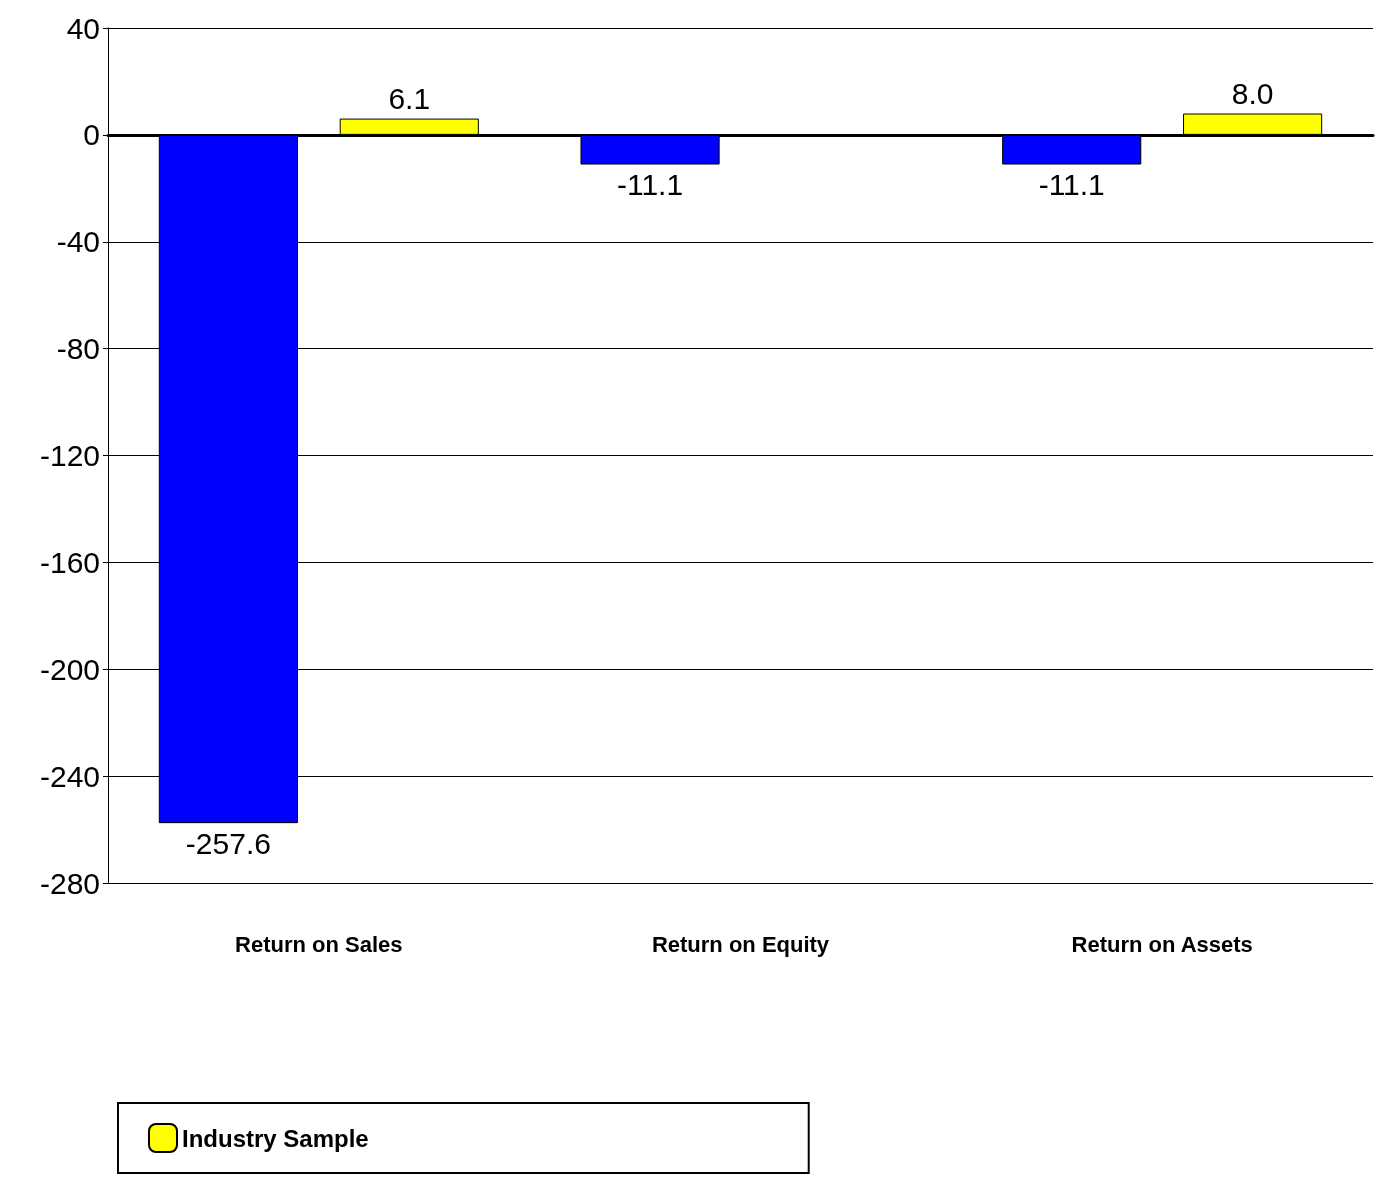  Describe the element at coordinates (69, 455) in the screenshot. I see `y-tick-label: -120` at that location.